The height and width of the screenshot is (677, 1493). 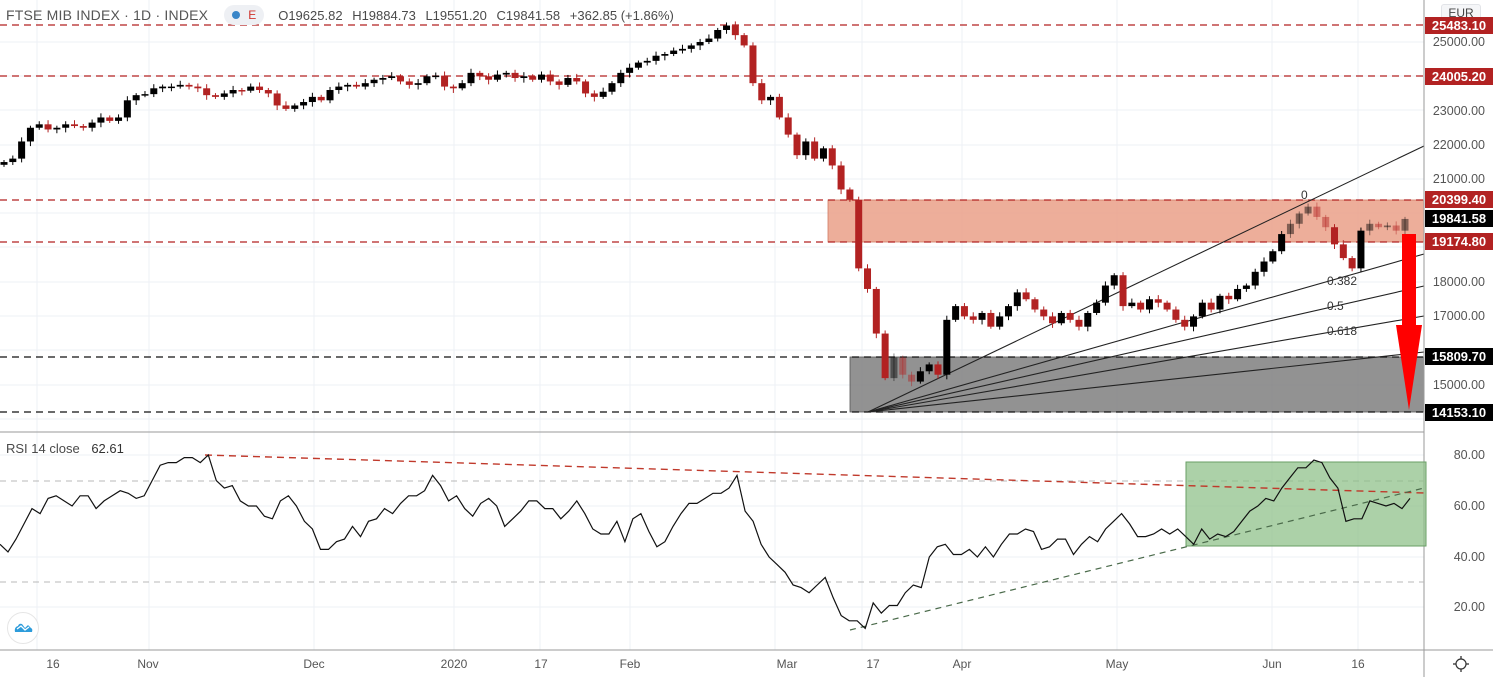 What do you see at coordinates (1409, 322) in the screenshot?
I see `bearish-projection-arrow` at bounding box center [1409, 322].